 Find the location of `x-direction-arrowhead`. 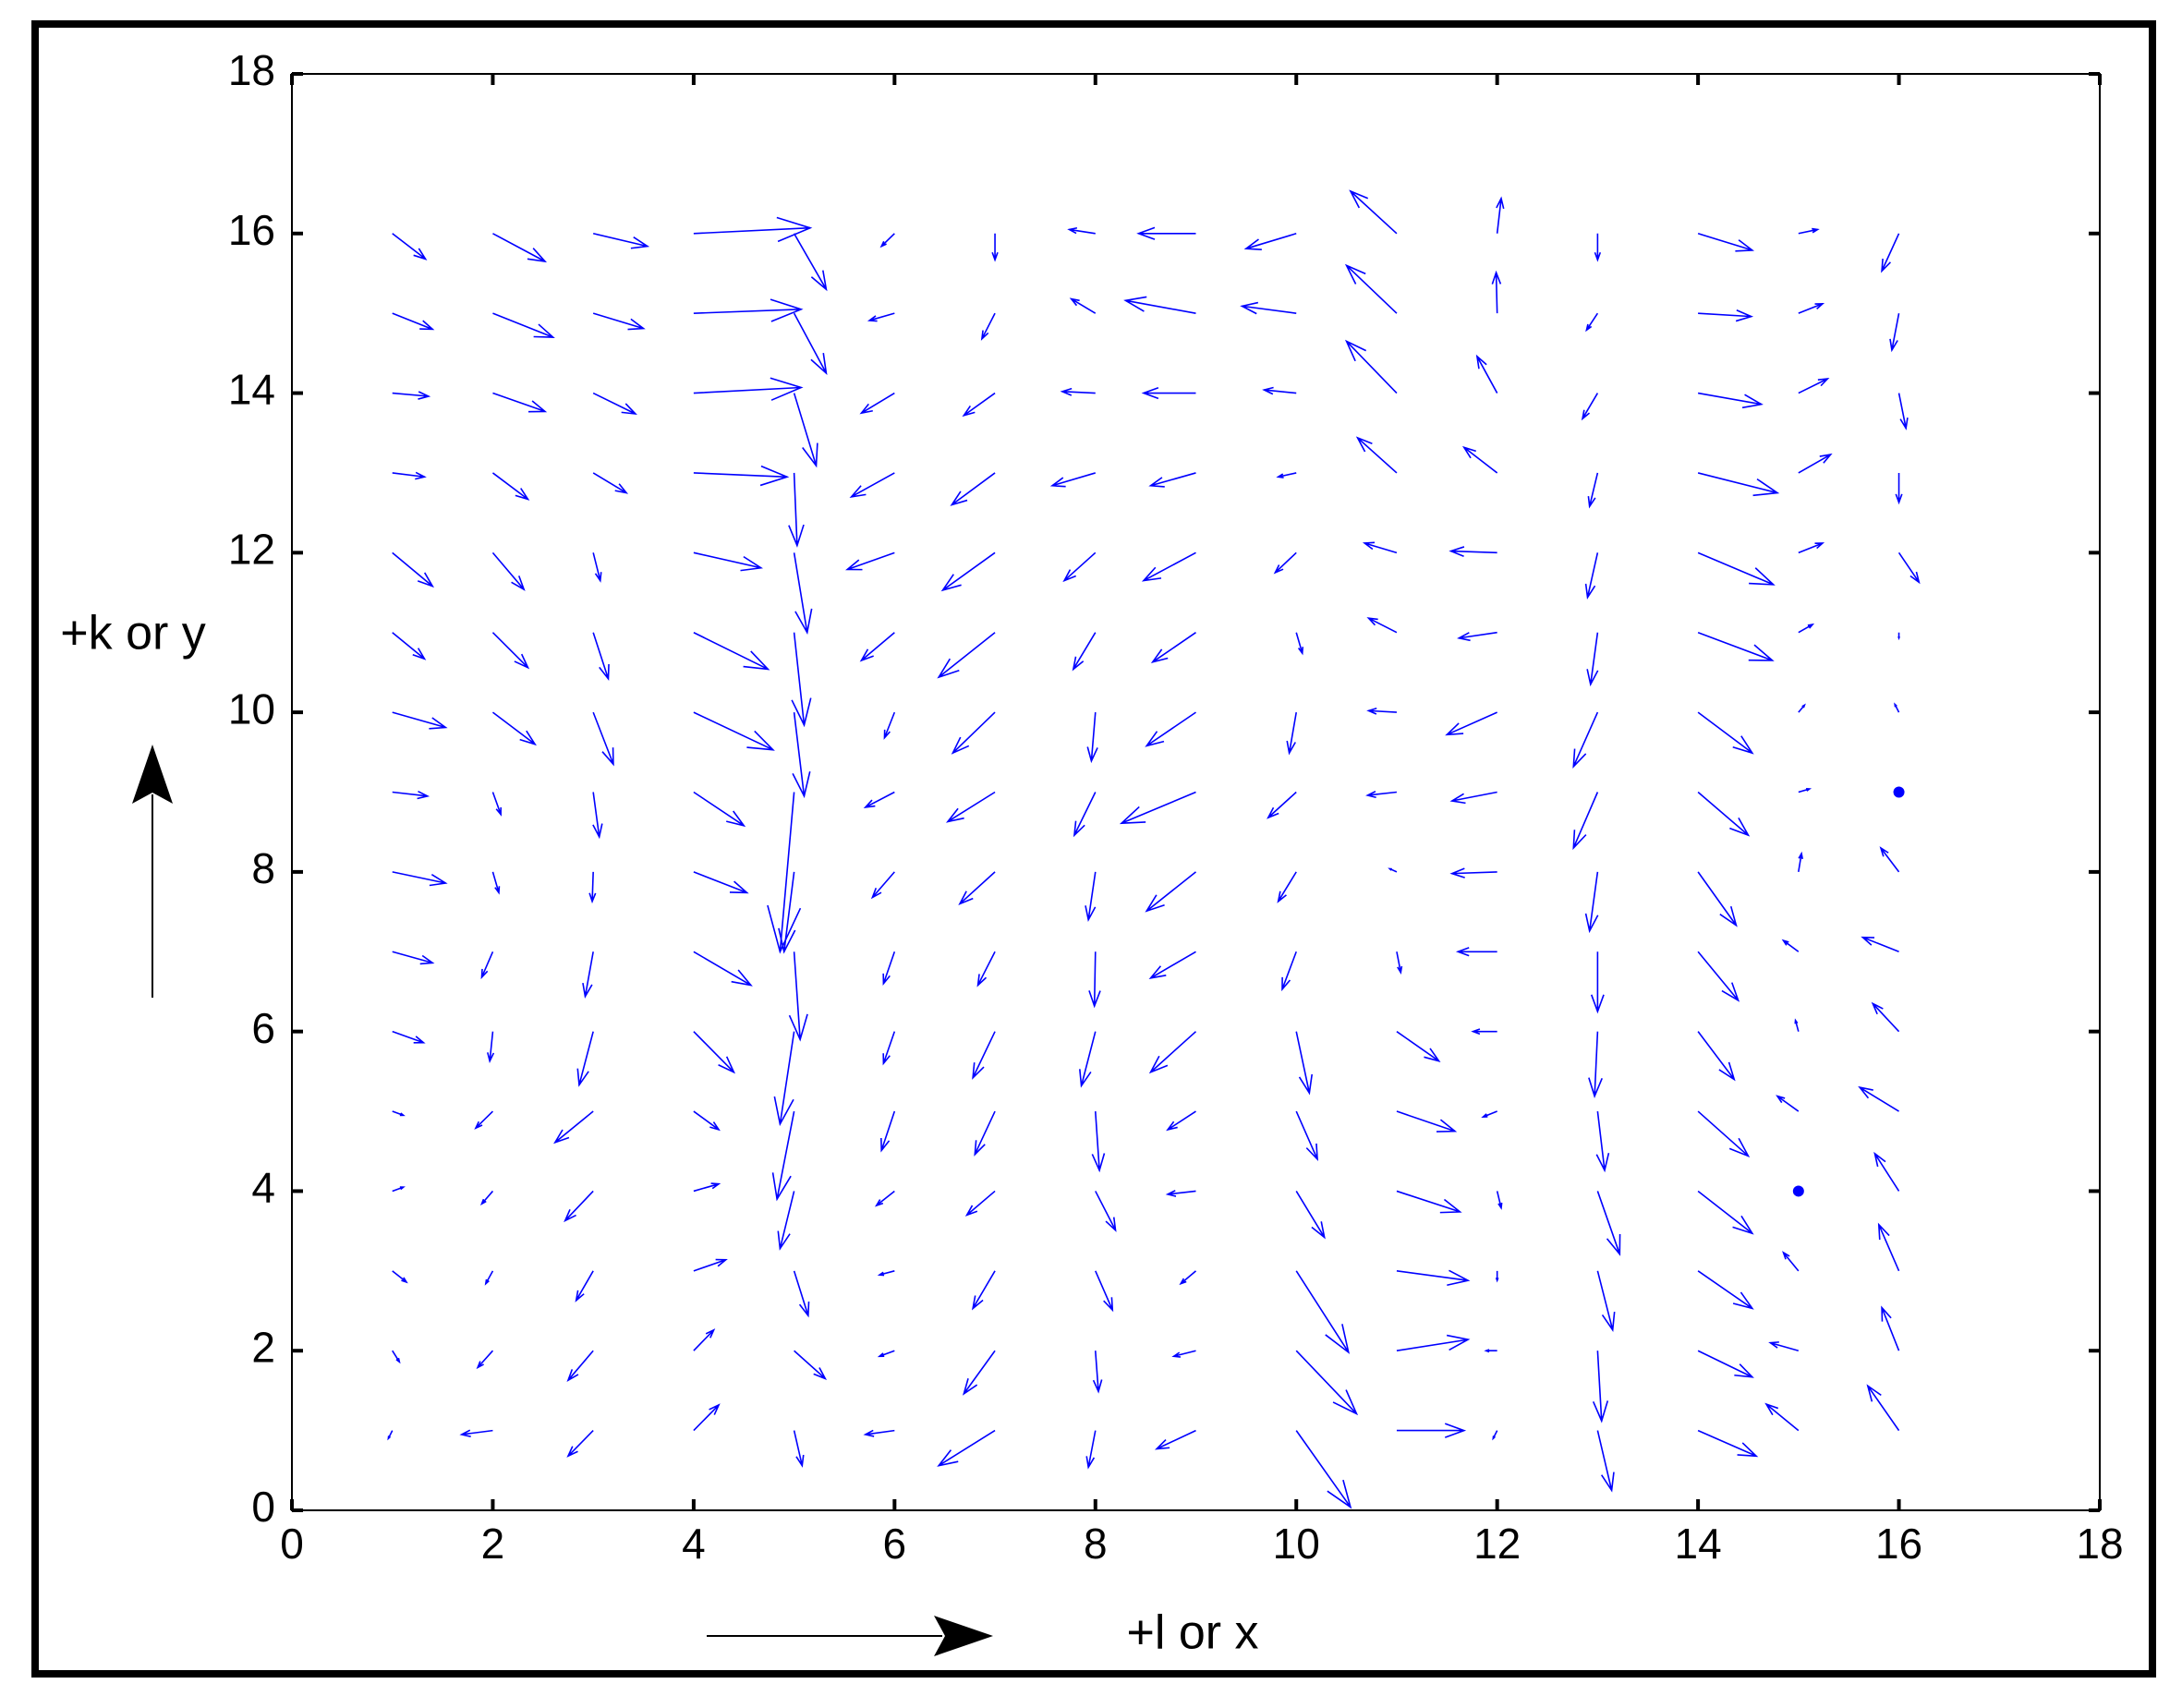

x-direction-arrowhead is located at coordinates (963, 1636).